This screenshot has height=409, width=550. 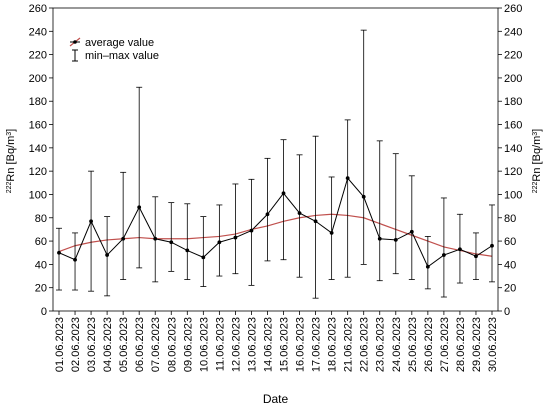 I want to click on x-tick-label-26: 29.06.2023, so click(x=477, y=344).